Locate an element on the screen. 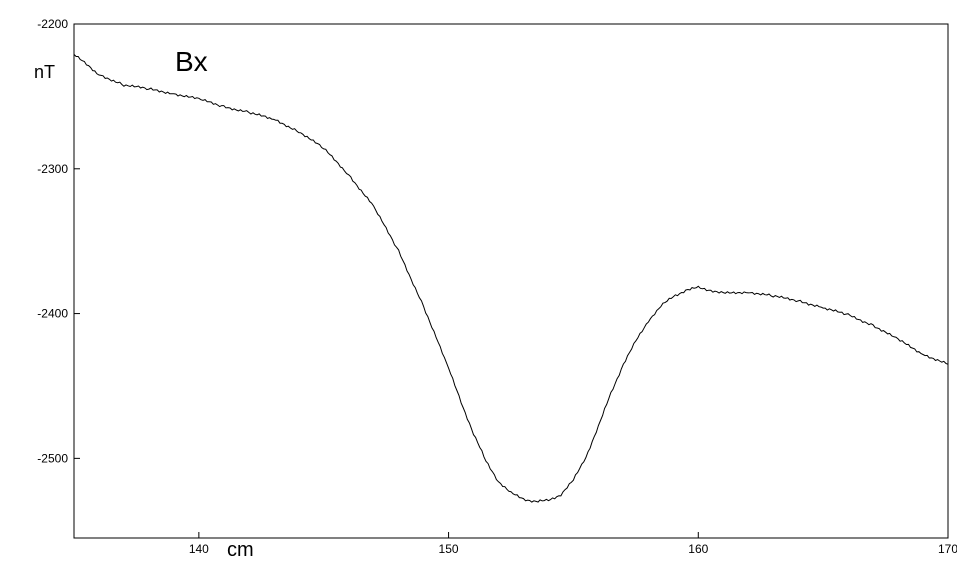  chart-title: Bx is located at coordinates (191, 61).